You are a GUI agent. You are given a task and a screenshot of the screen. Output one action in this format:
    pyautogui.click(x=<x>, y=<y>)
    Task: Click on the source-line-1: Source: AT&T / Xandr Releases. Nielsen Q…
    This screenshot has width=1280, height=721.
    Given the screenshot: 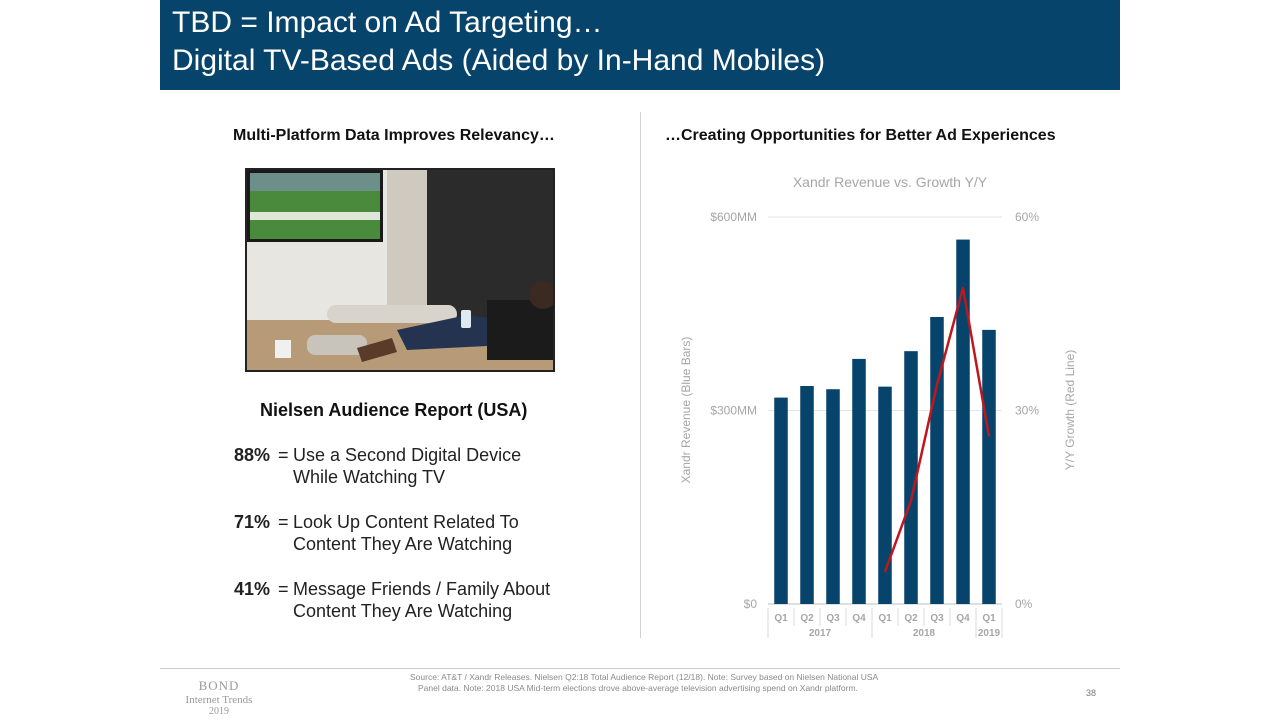 What is the action you would take?
    pyautogui.click(x=644, y=677)
    